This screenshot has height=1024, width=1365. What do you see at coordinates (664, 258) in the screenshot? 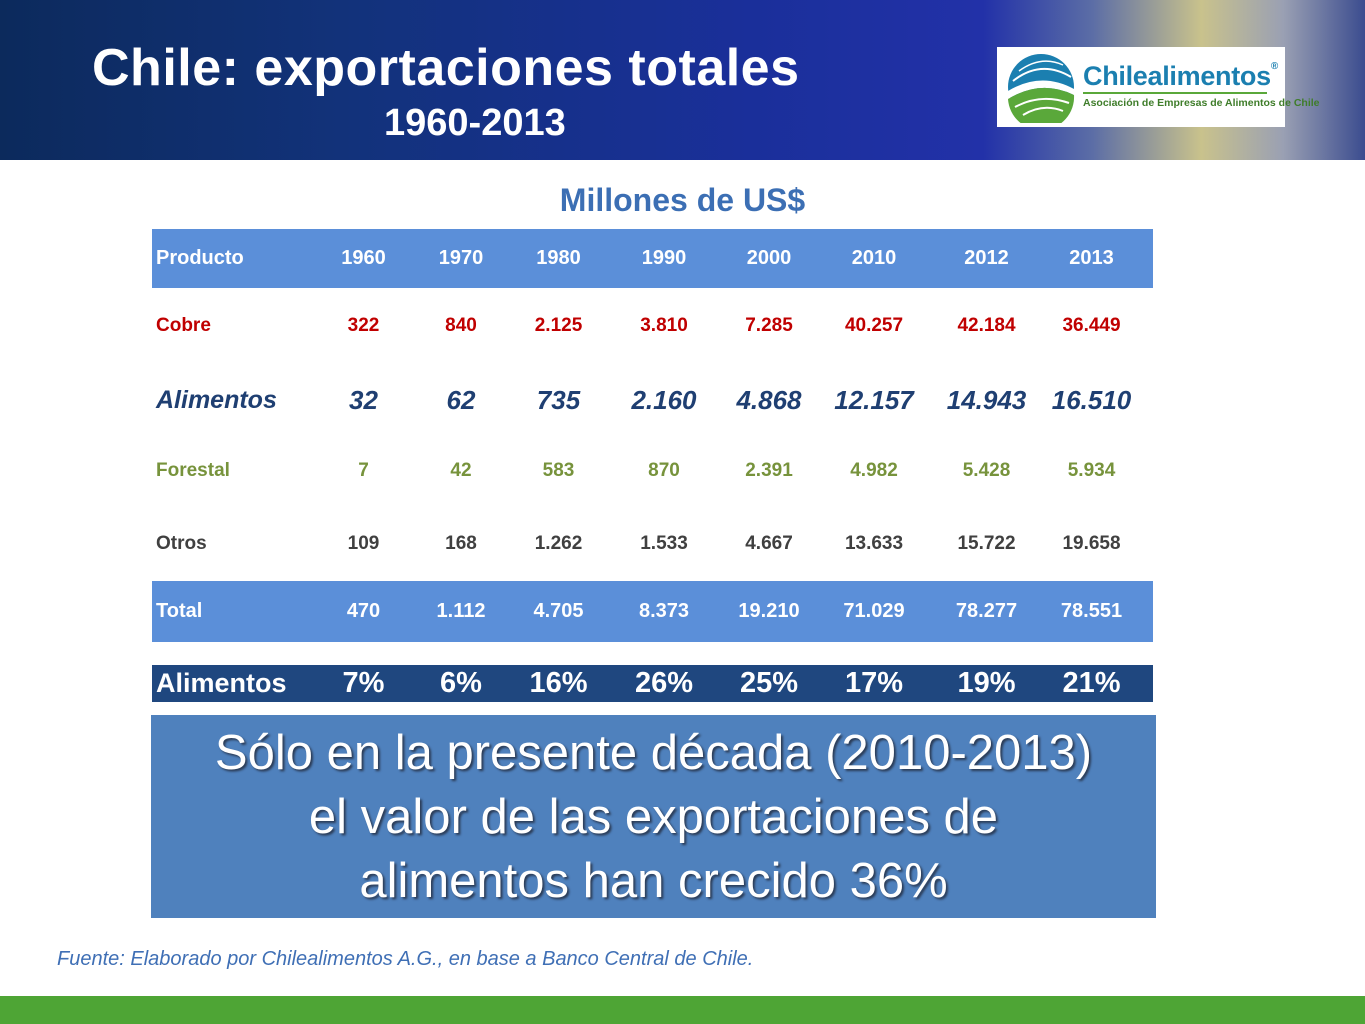
I see `header-cell: 1990` at bounding box center [664, 258].